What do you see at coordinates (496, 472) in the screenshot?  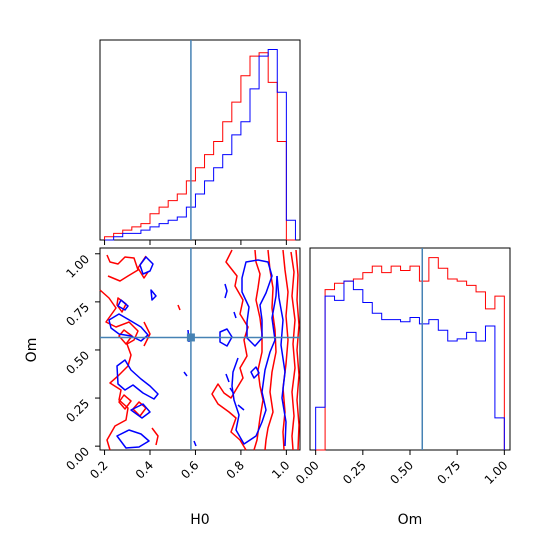 I see `om-x-tick-label: 1.00` at bounding box center [496, 472].